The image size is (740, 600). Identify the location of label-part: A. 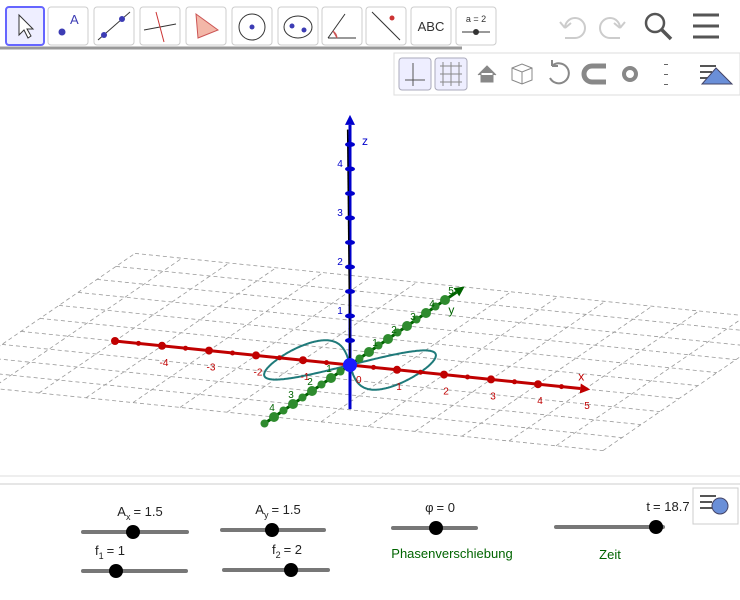
(259, 509).